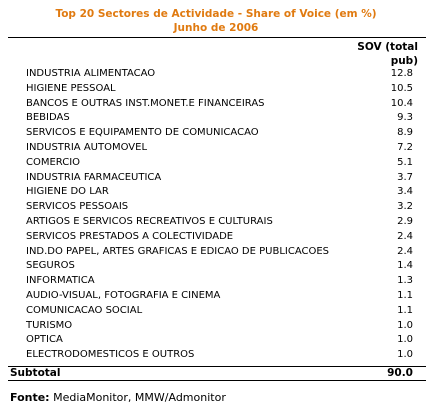 The image size is (432, 414). Describe the element at coordinates (405, 281) in the screenshot. I see `sov-value: 1.3` at that location.